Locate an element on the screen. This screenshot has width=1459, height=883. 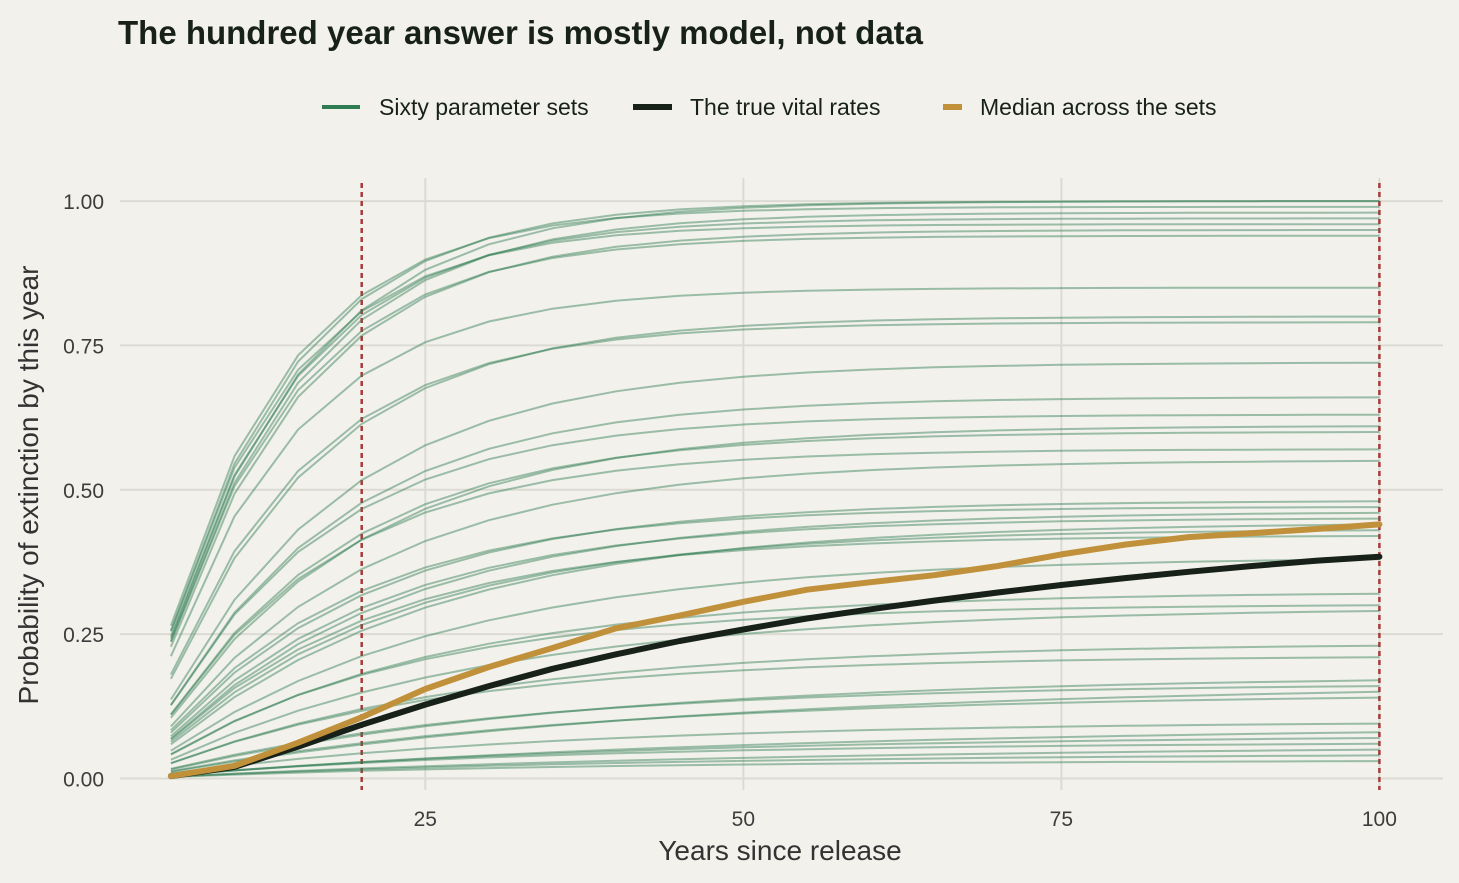
y-axis-ticks: 0.00 0.25 0.50 0.75 1.00 is located at coordinates (83, 491).